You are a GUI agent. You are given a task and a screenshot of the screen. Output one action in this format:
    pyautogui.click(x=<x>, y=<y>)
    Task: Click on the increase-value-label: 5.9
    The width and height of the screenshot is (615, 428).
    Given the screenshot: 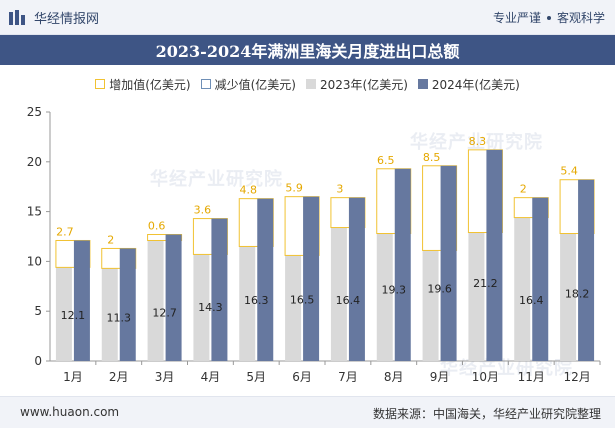 What is the action you would take?
    pyautogui.click(x=294, y=188)
    